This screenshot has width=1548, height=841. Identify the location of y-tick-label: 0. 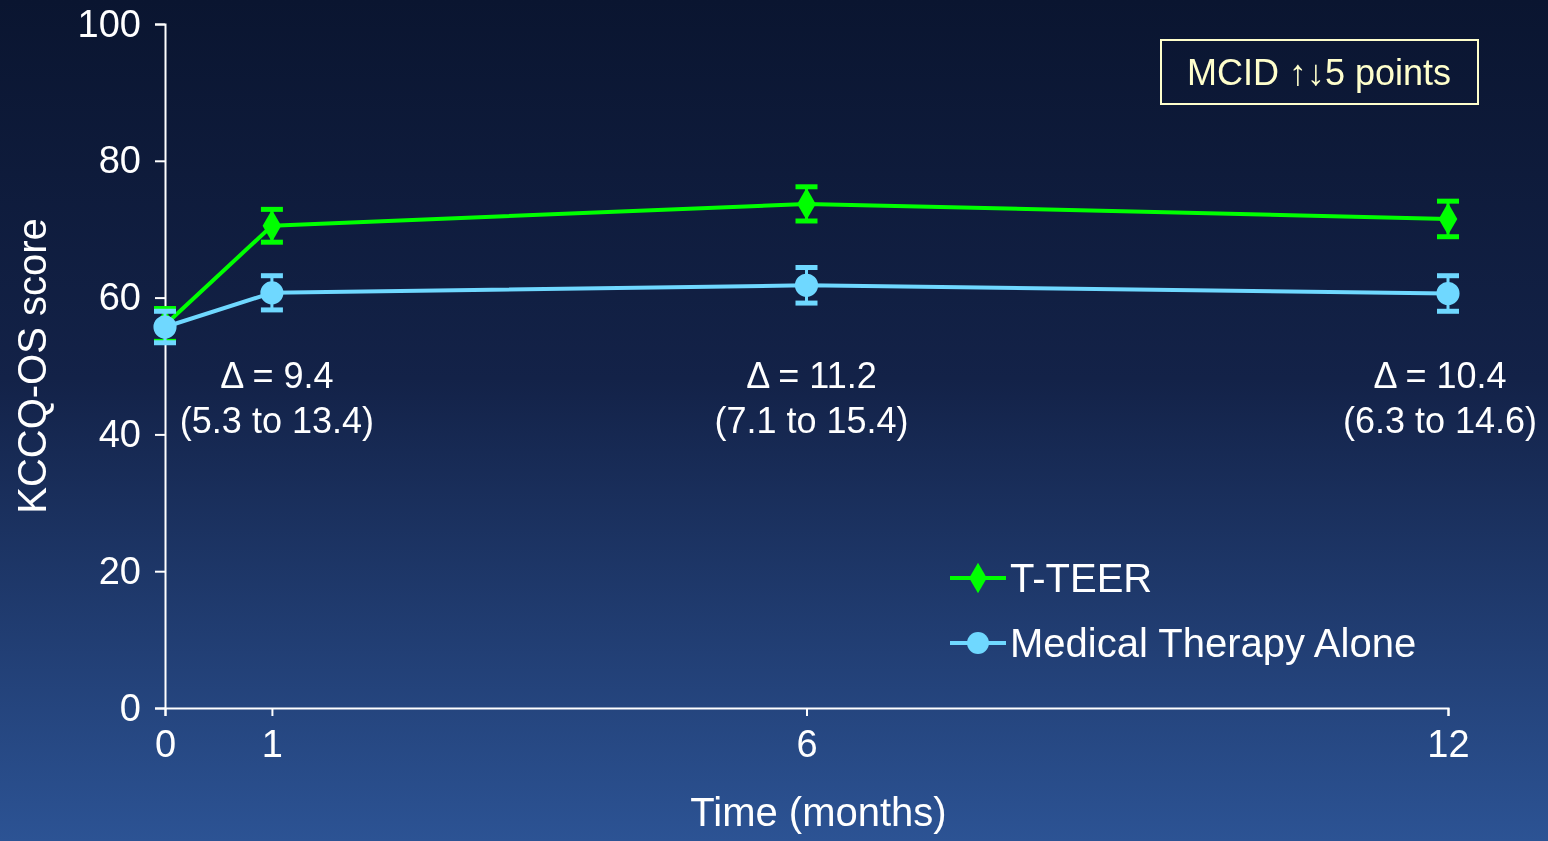
(130, 707).